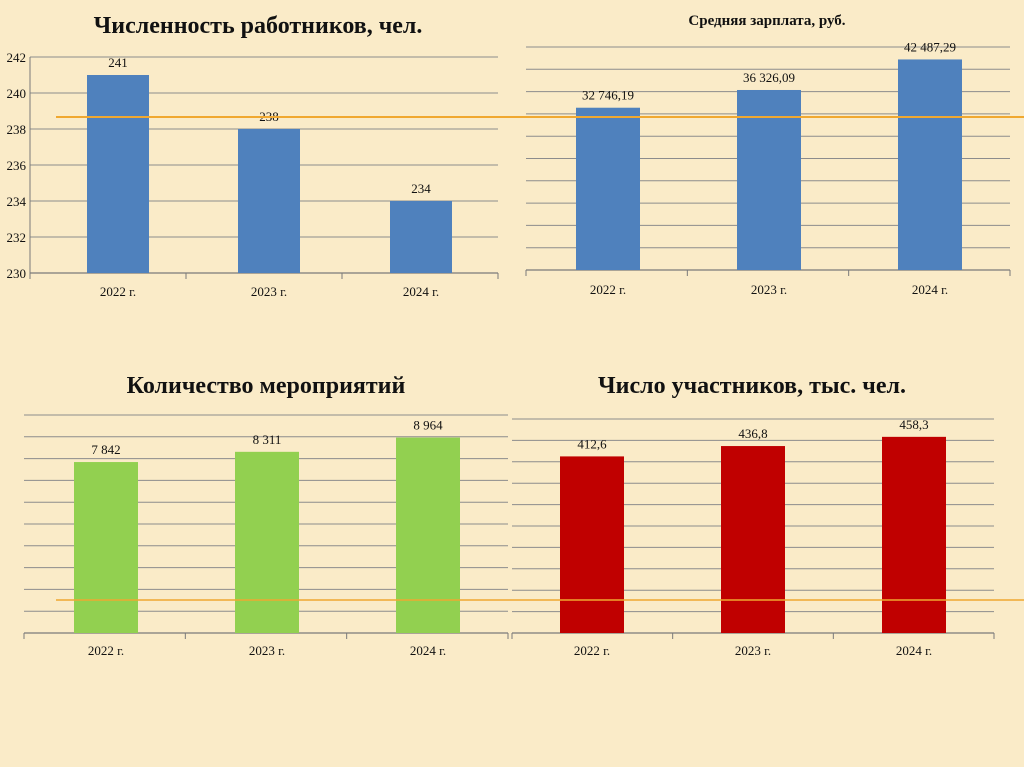 This screenshot has height=767, width=1024. Describe the element at coordinates (913, 424) in the screenshot. I see `data-label: 458,3` at that location.